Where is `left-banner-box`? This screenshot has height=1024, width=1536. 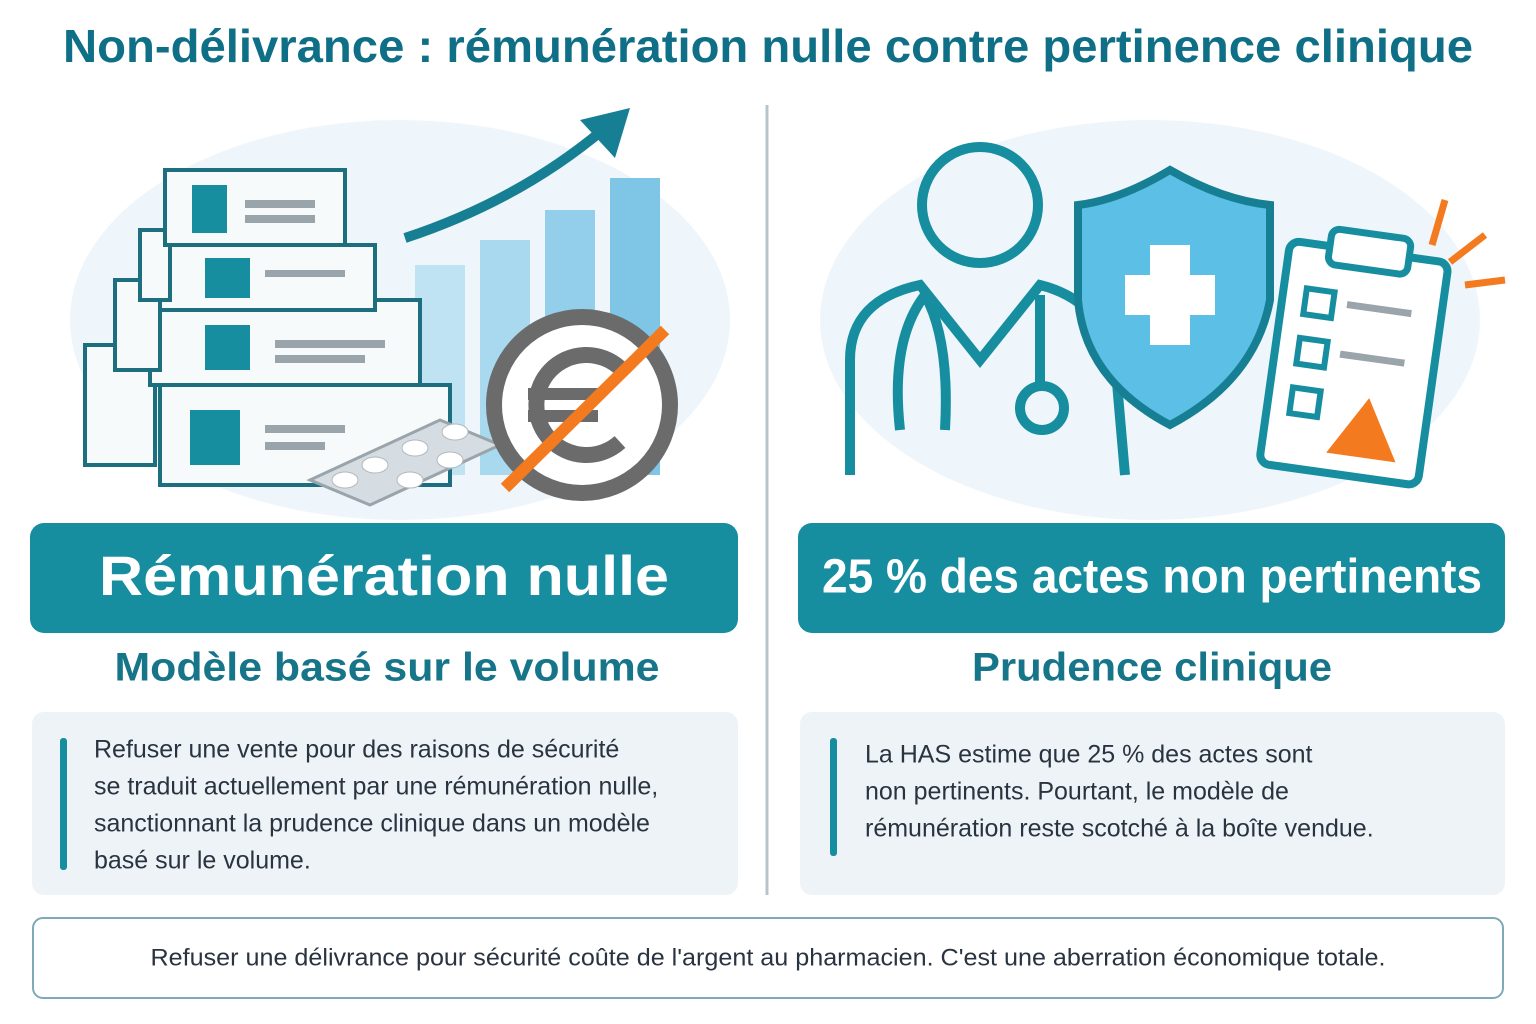 left-banner-box is located at coordinates (384, 578).